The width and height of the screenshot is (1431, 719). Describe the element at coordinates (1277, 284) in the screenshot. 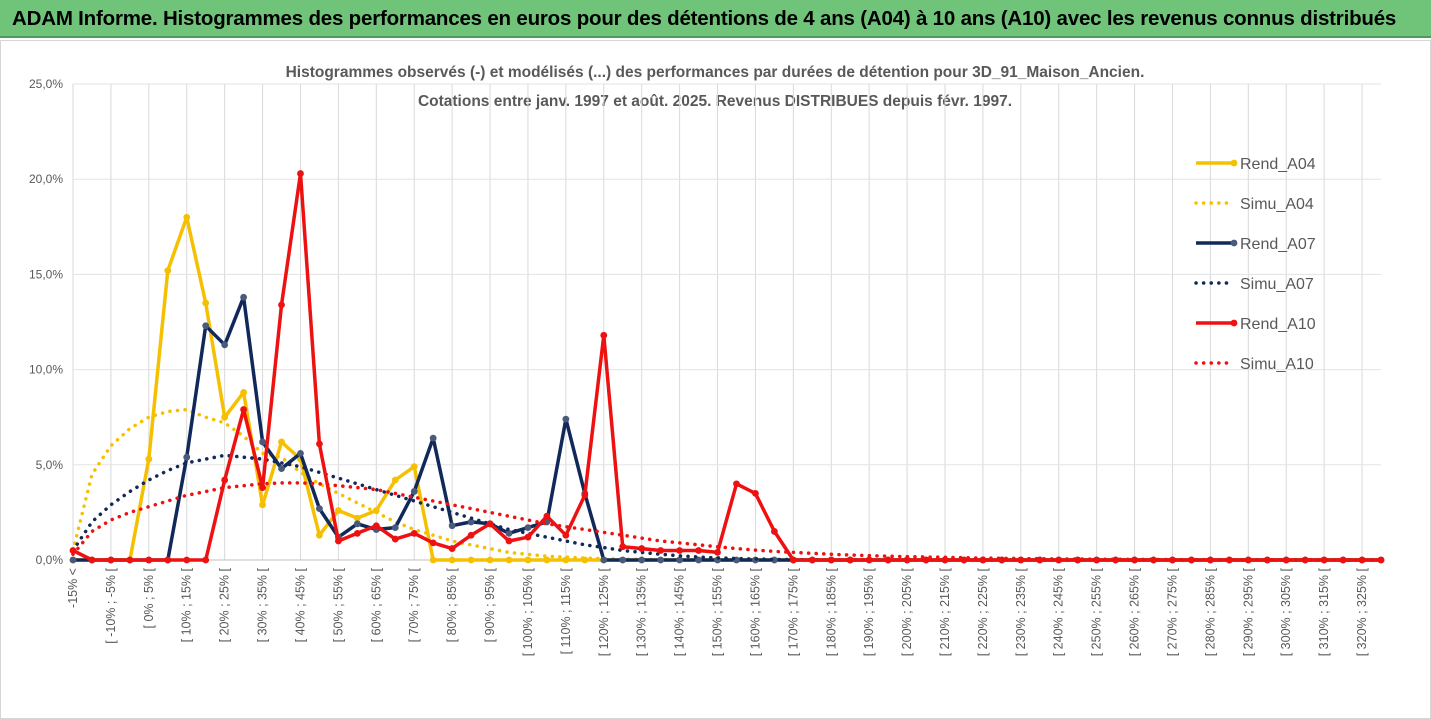

I see `legend-label: Simu_A07` at that location.